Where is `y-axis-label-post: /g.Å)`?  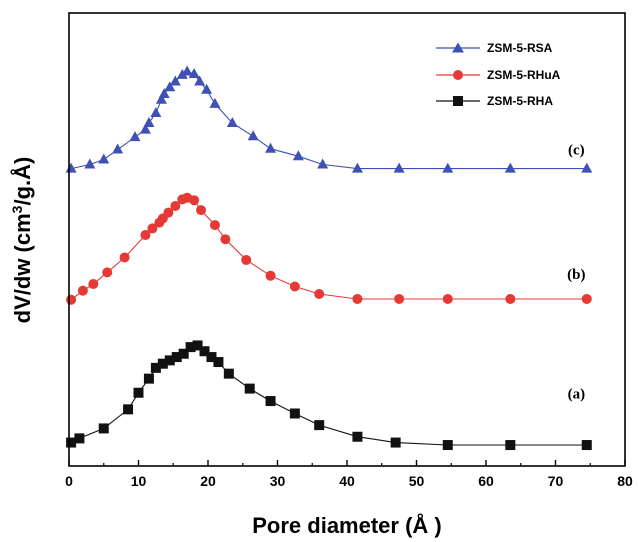
y-axis-label-post: /g.Å) is located at coordinates (22, 181).